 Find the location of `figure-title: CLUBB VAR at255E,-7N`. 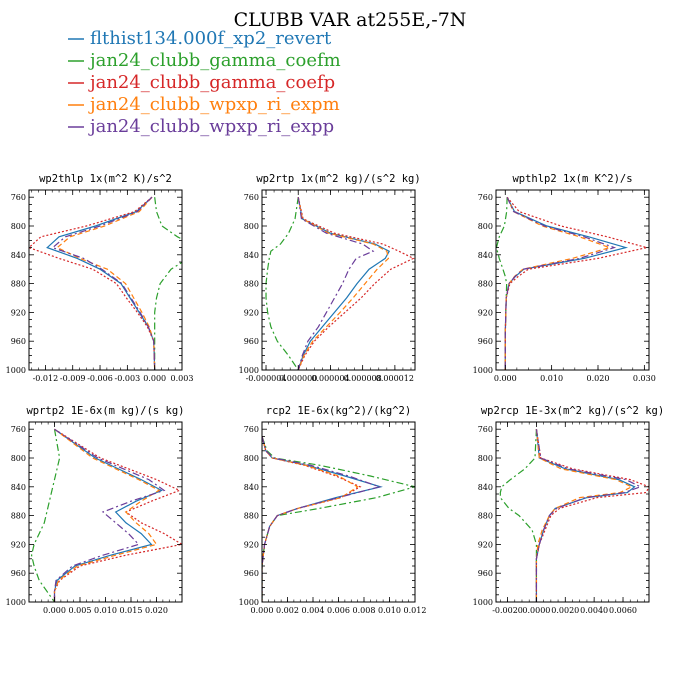

figure-title: CLUBB VAR at255E,-7N is located at coordinates (350, 20).